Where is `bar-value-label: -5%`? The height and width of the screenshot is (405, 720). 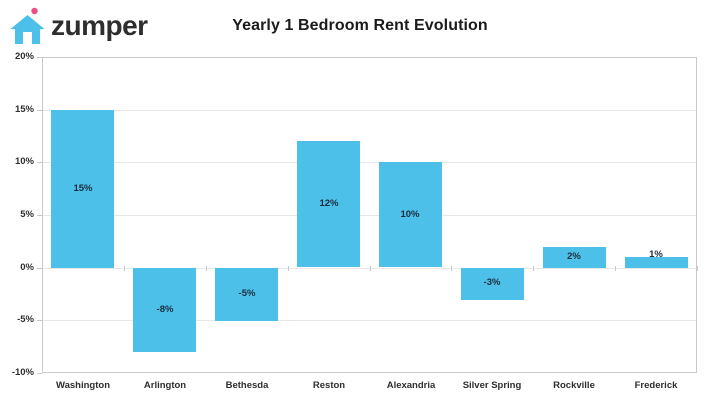
bar-value-label: -5% is located at coordinates (247, 293).